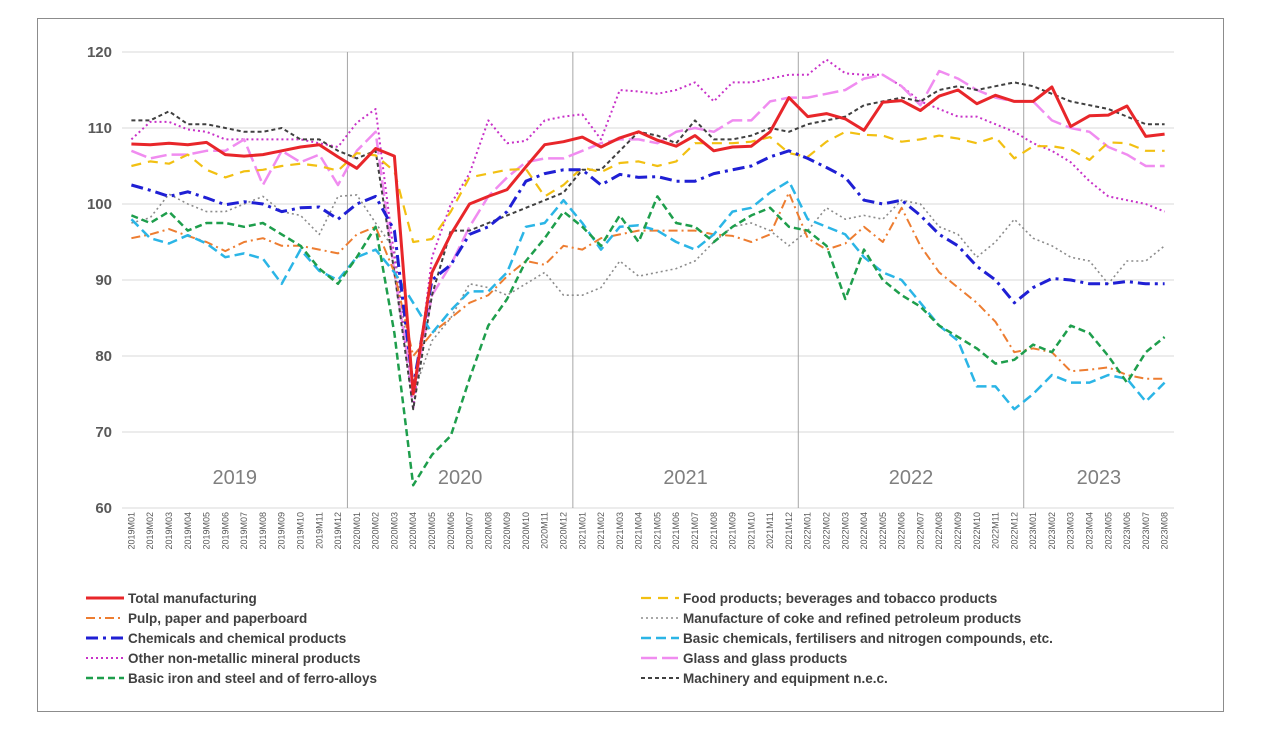 The height and width of the screenshot is (745, 1261). What do you see at coordinates (225, 531) in the screenshot?
I see `x-tick-label: 2019M06` at bounding box center [225, 531].